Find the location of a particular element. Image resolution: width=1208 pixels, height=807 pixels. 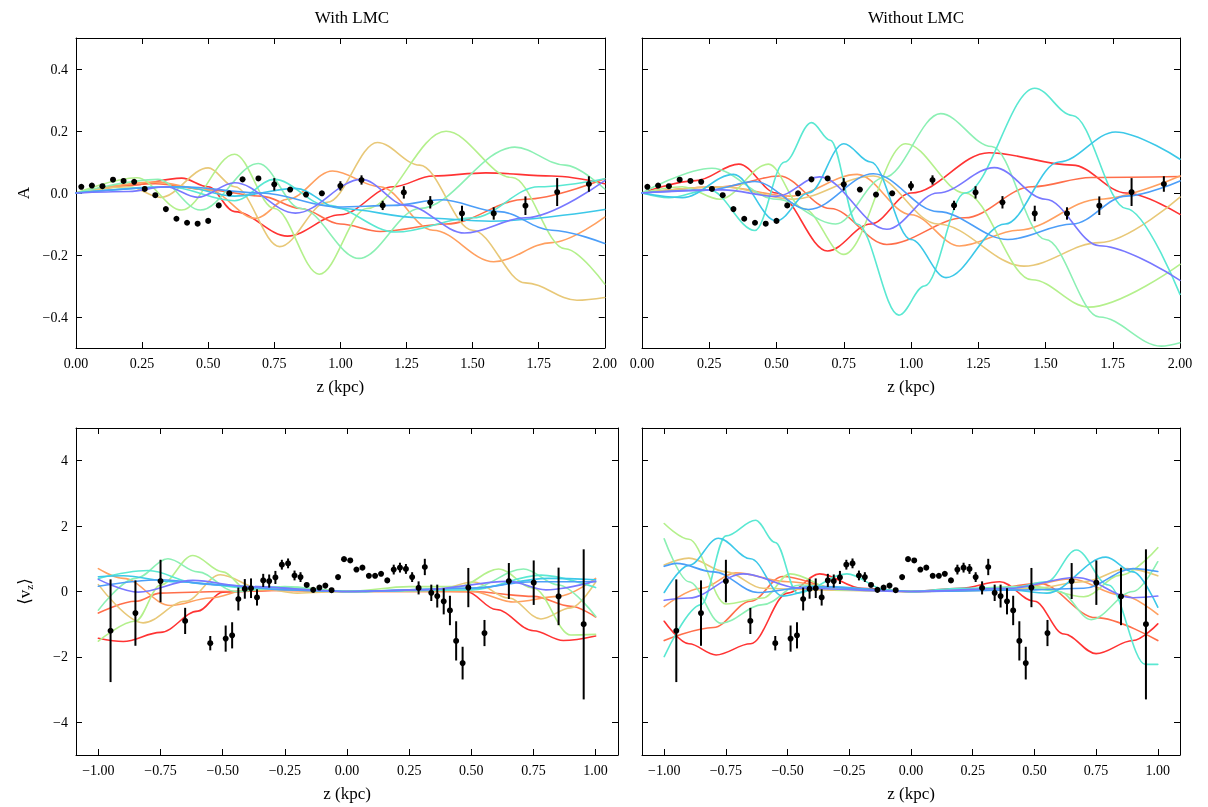

y-tick-label: −2 is located at coordinates (60, 657).